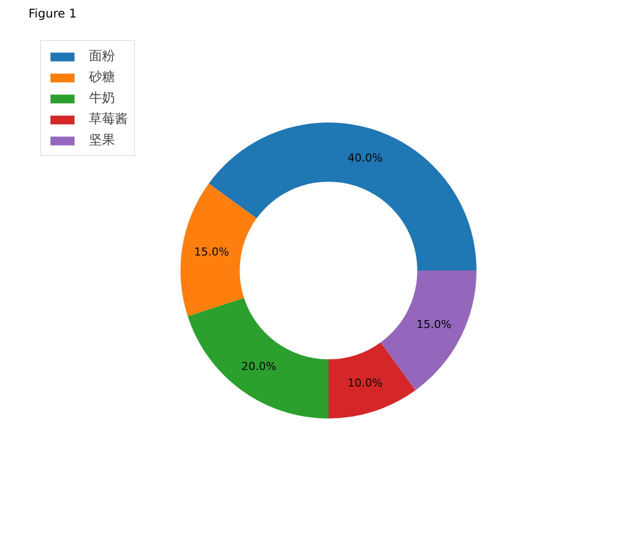 This screenshot has height=544, width=641. I want to click on legend-label: 面粉, so click(102, 56).